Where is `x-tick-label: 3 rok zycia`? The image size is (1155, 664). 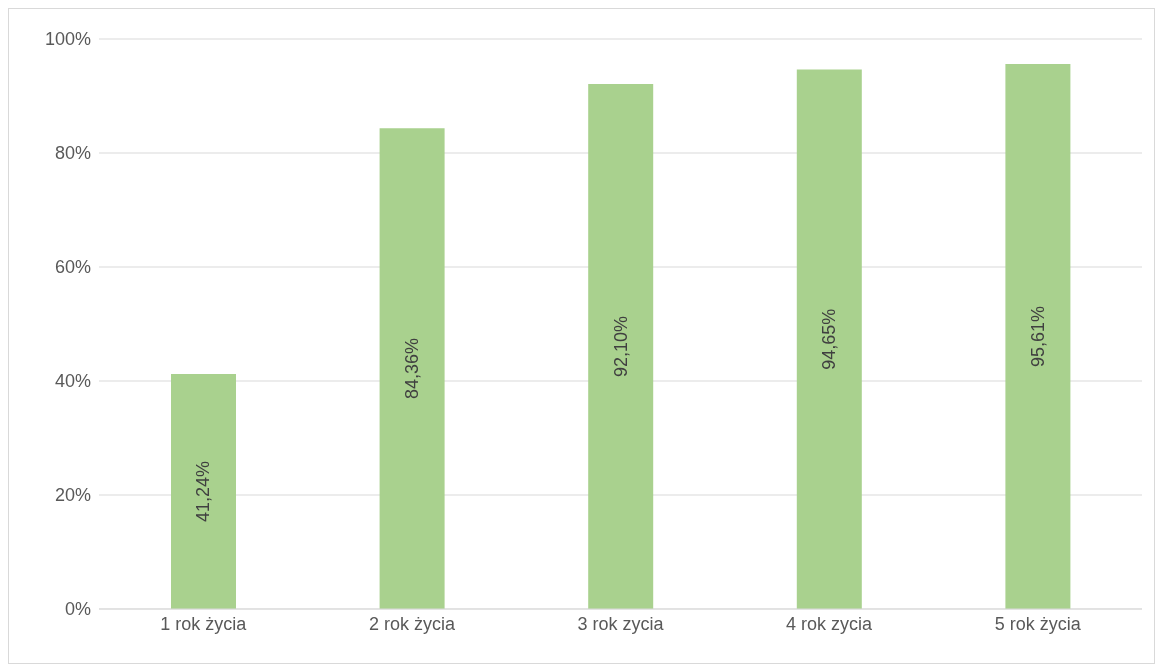
x-tick-label: 3 rok zycia is located at coordinates (621, 623).